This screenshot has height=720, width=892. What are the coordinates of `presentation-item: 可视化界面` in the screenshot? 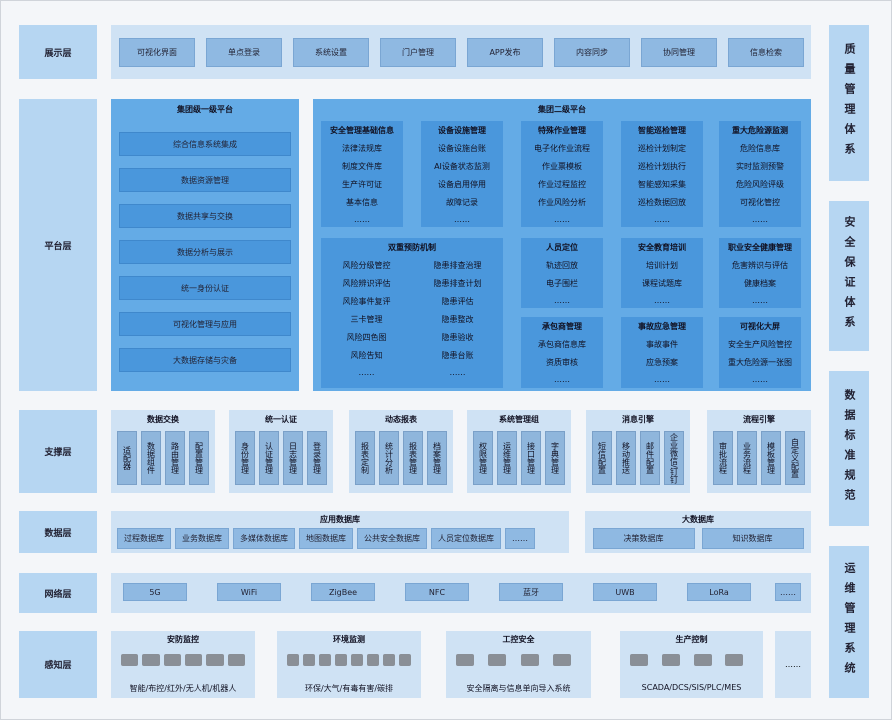 It's located at (157, 52).